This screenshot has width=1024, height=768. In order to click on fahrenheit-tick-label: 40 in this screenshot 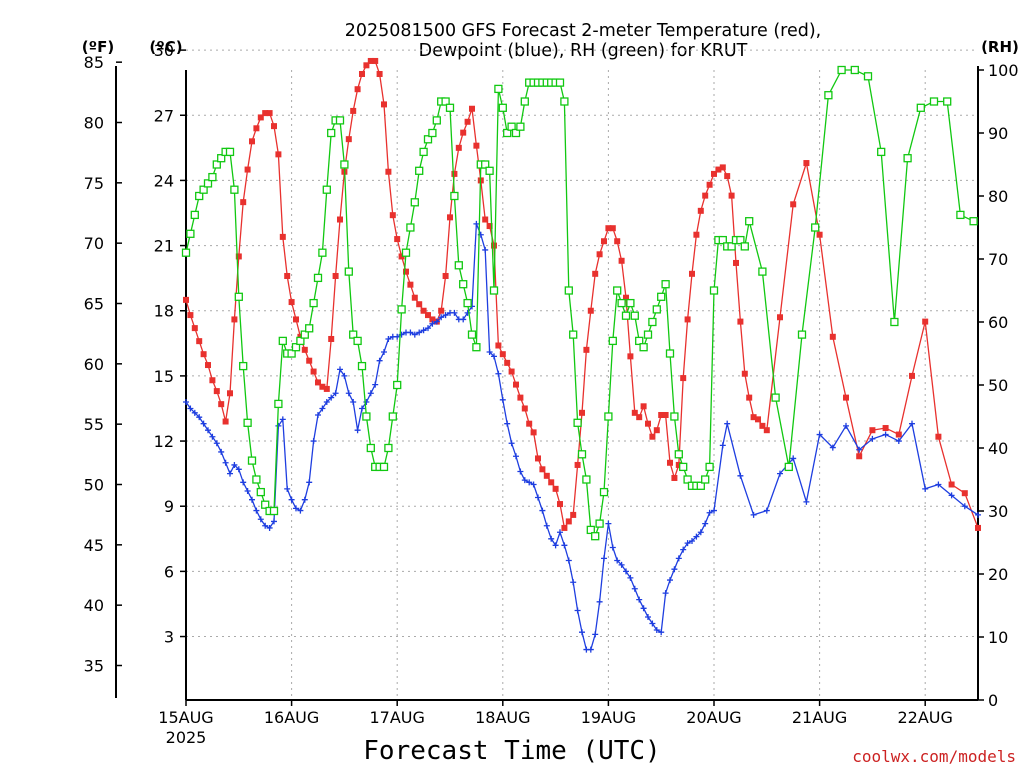, I will do `click(94, 605)`.